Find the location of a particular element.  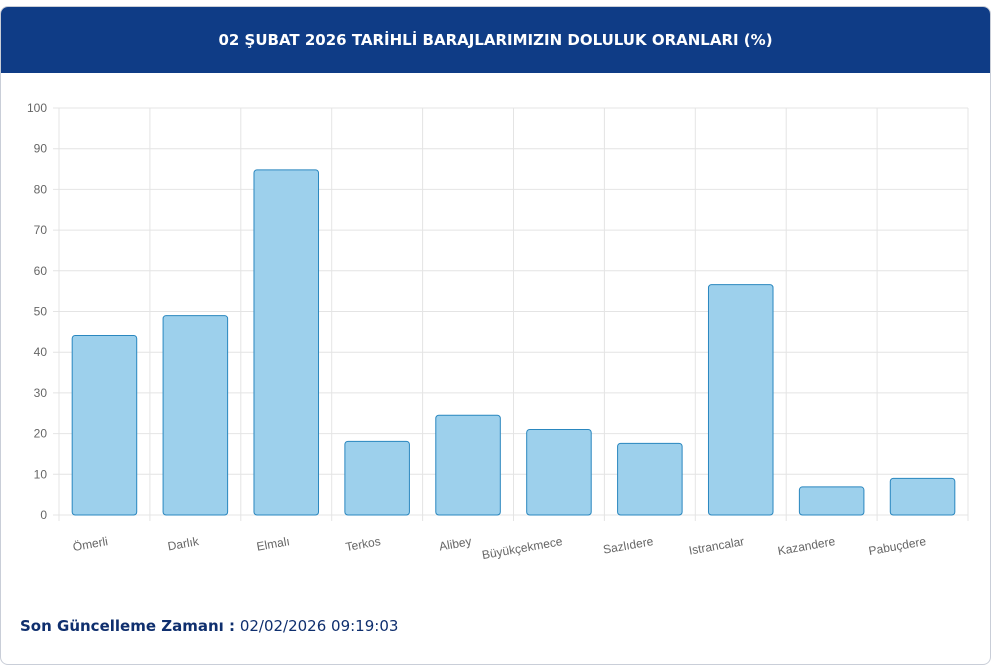

y-tick-label: 70 is located at coordinates (41, 230).